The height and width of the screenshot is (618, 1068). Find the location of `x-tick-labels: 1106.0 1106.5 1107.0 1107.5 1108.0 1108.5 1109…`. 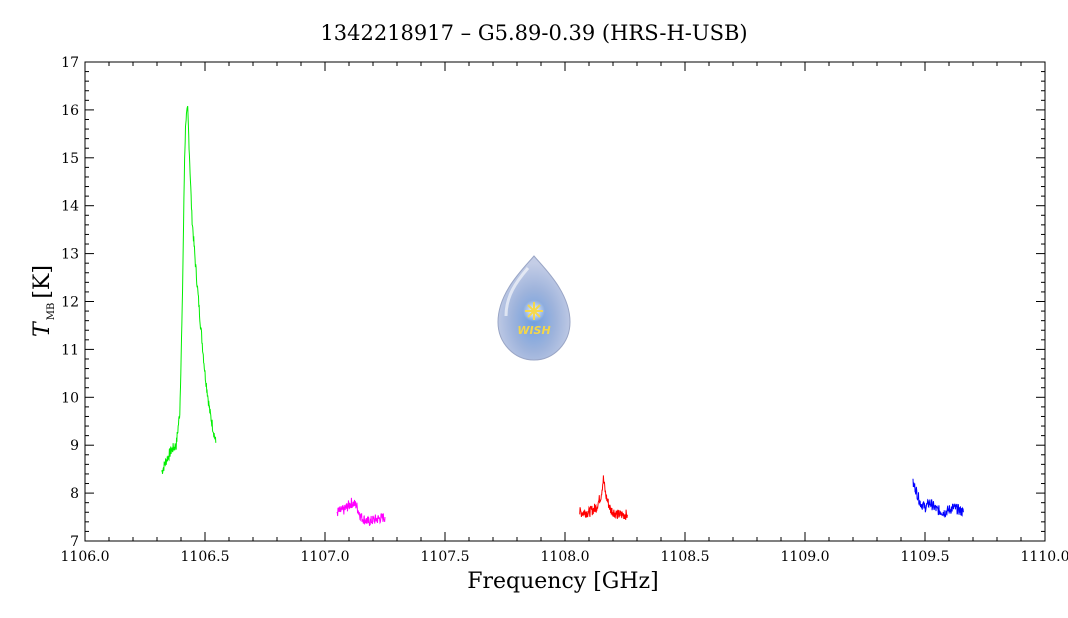

x-tick-labels: 1106.0 1106.5 1107.0 1107.5 1108.0 1108.5 1109… is located at coordinates (564, 557).